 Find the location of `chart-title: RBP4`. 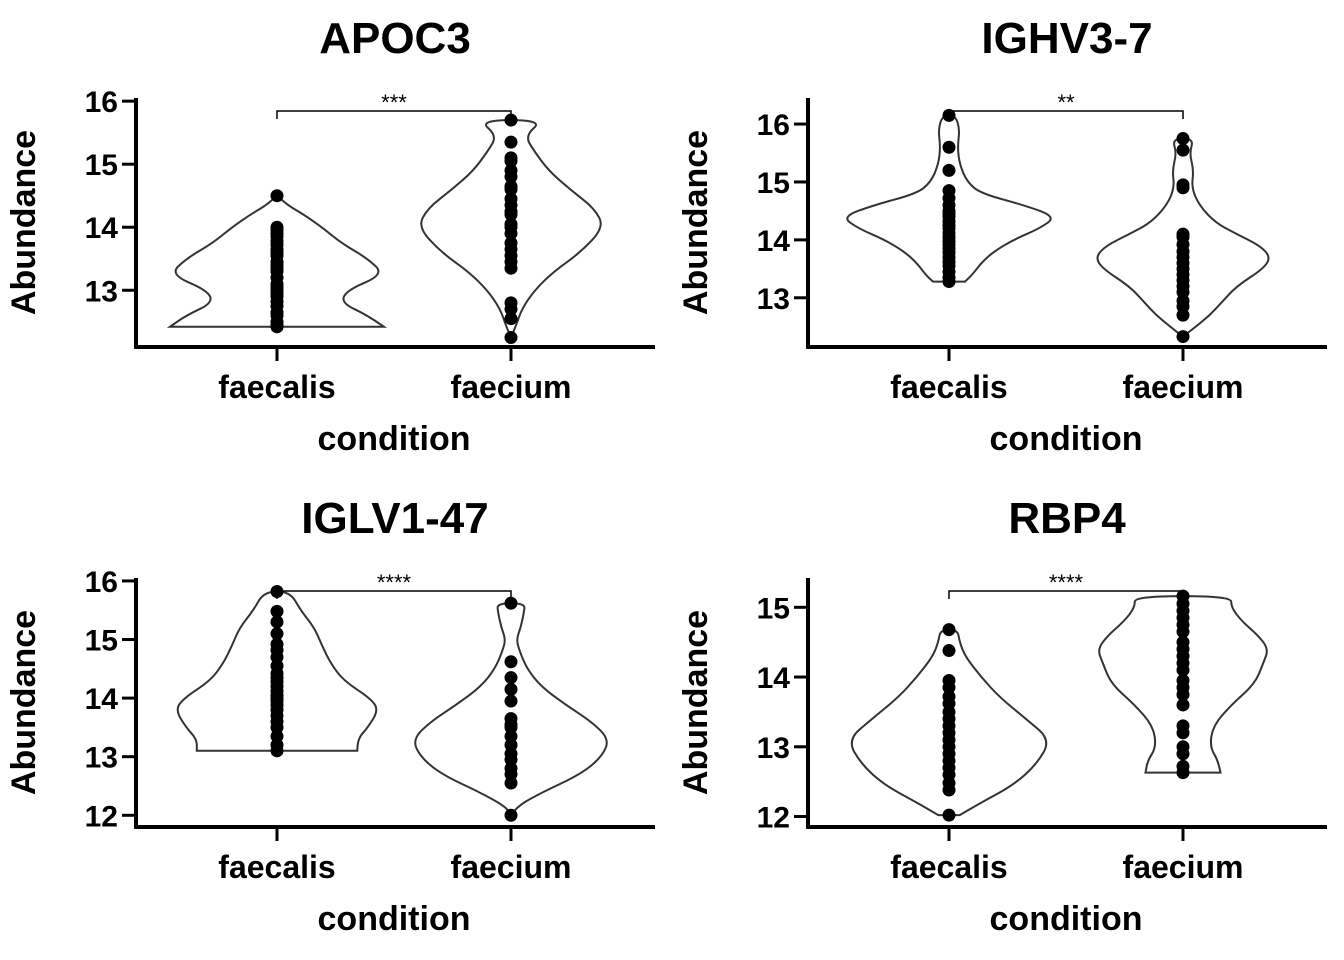

chart-title: RBP4 is located at coordinates (1067, 518).